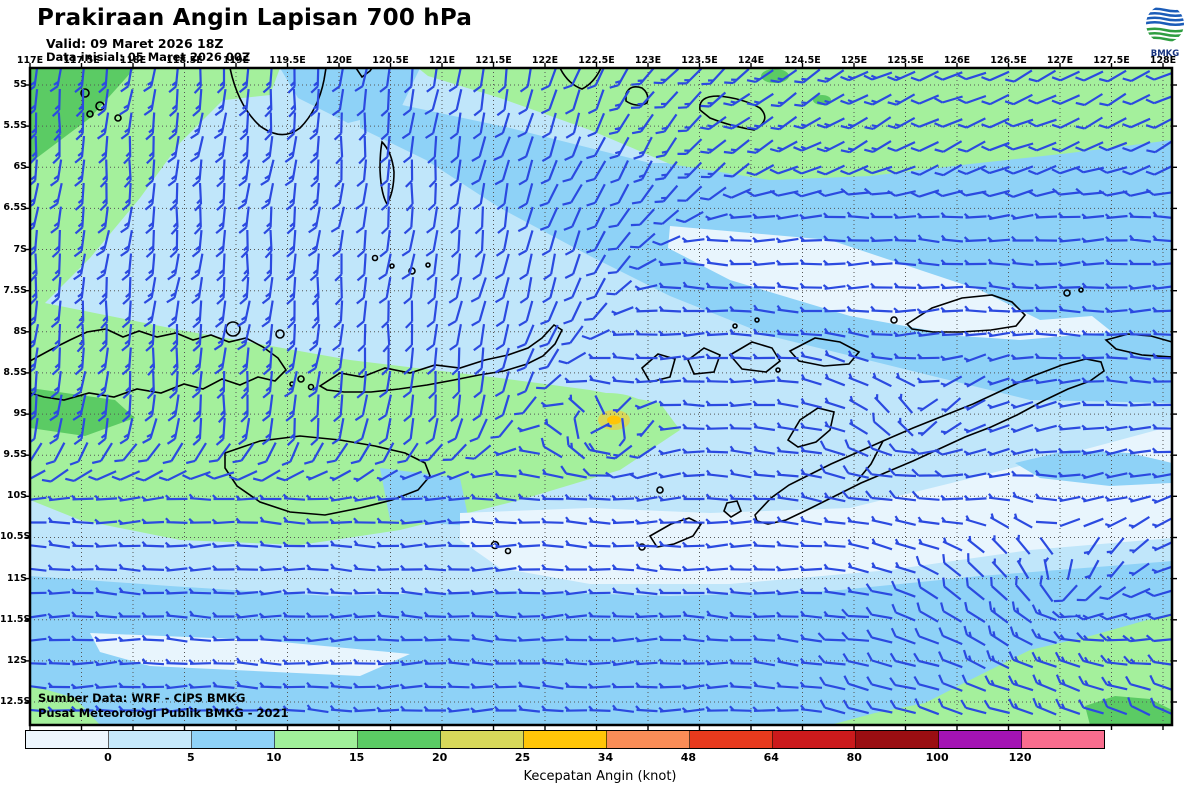  Describe the element at coordinates (1008, 60) in the screenshot. I see `lon-label: 126.5E` at that location.